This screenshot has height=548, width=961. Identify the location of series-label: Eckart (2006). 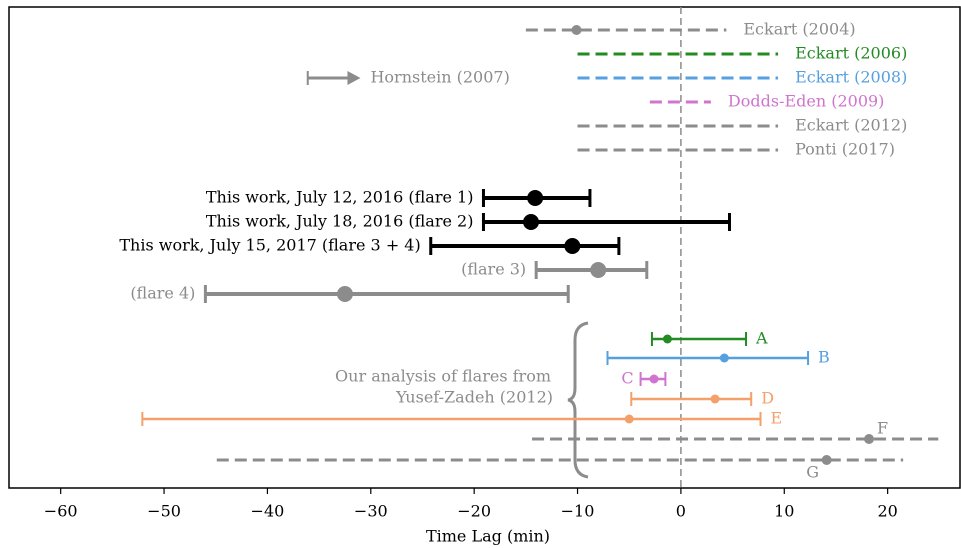
(851, 53).